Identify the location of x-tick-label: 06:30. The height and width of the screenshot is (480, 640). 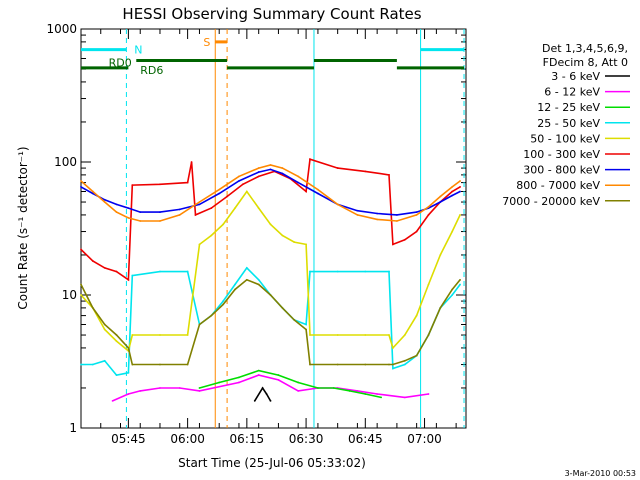
(306, 439).